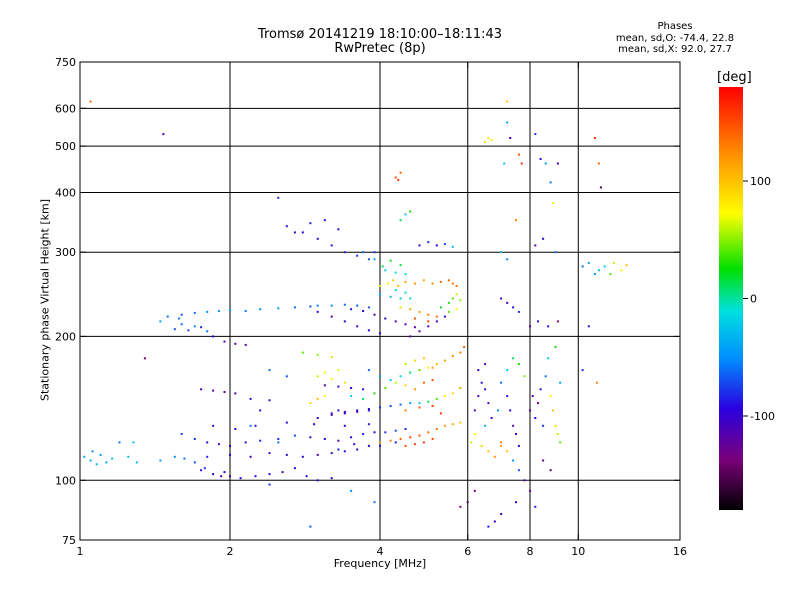 The height and width of the screenshot is (600, 800). Describe the element at coordinates (467, 551) in the screenshot. I see `x-tick-label: 6` at that location.